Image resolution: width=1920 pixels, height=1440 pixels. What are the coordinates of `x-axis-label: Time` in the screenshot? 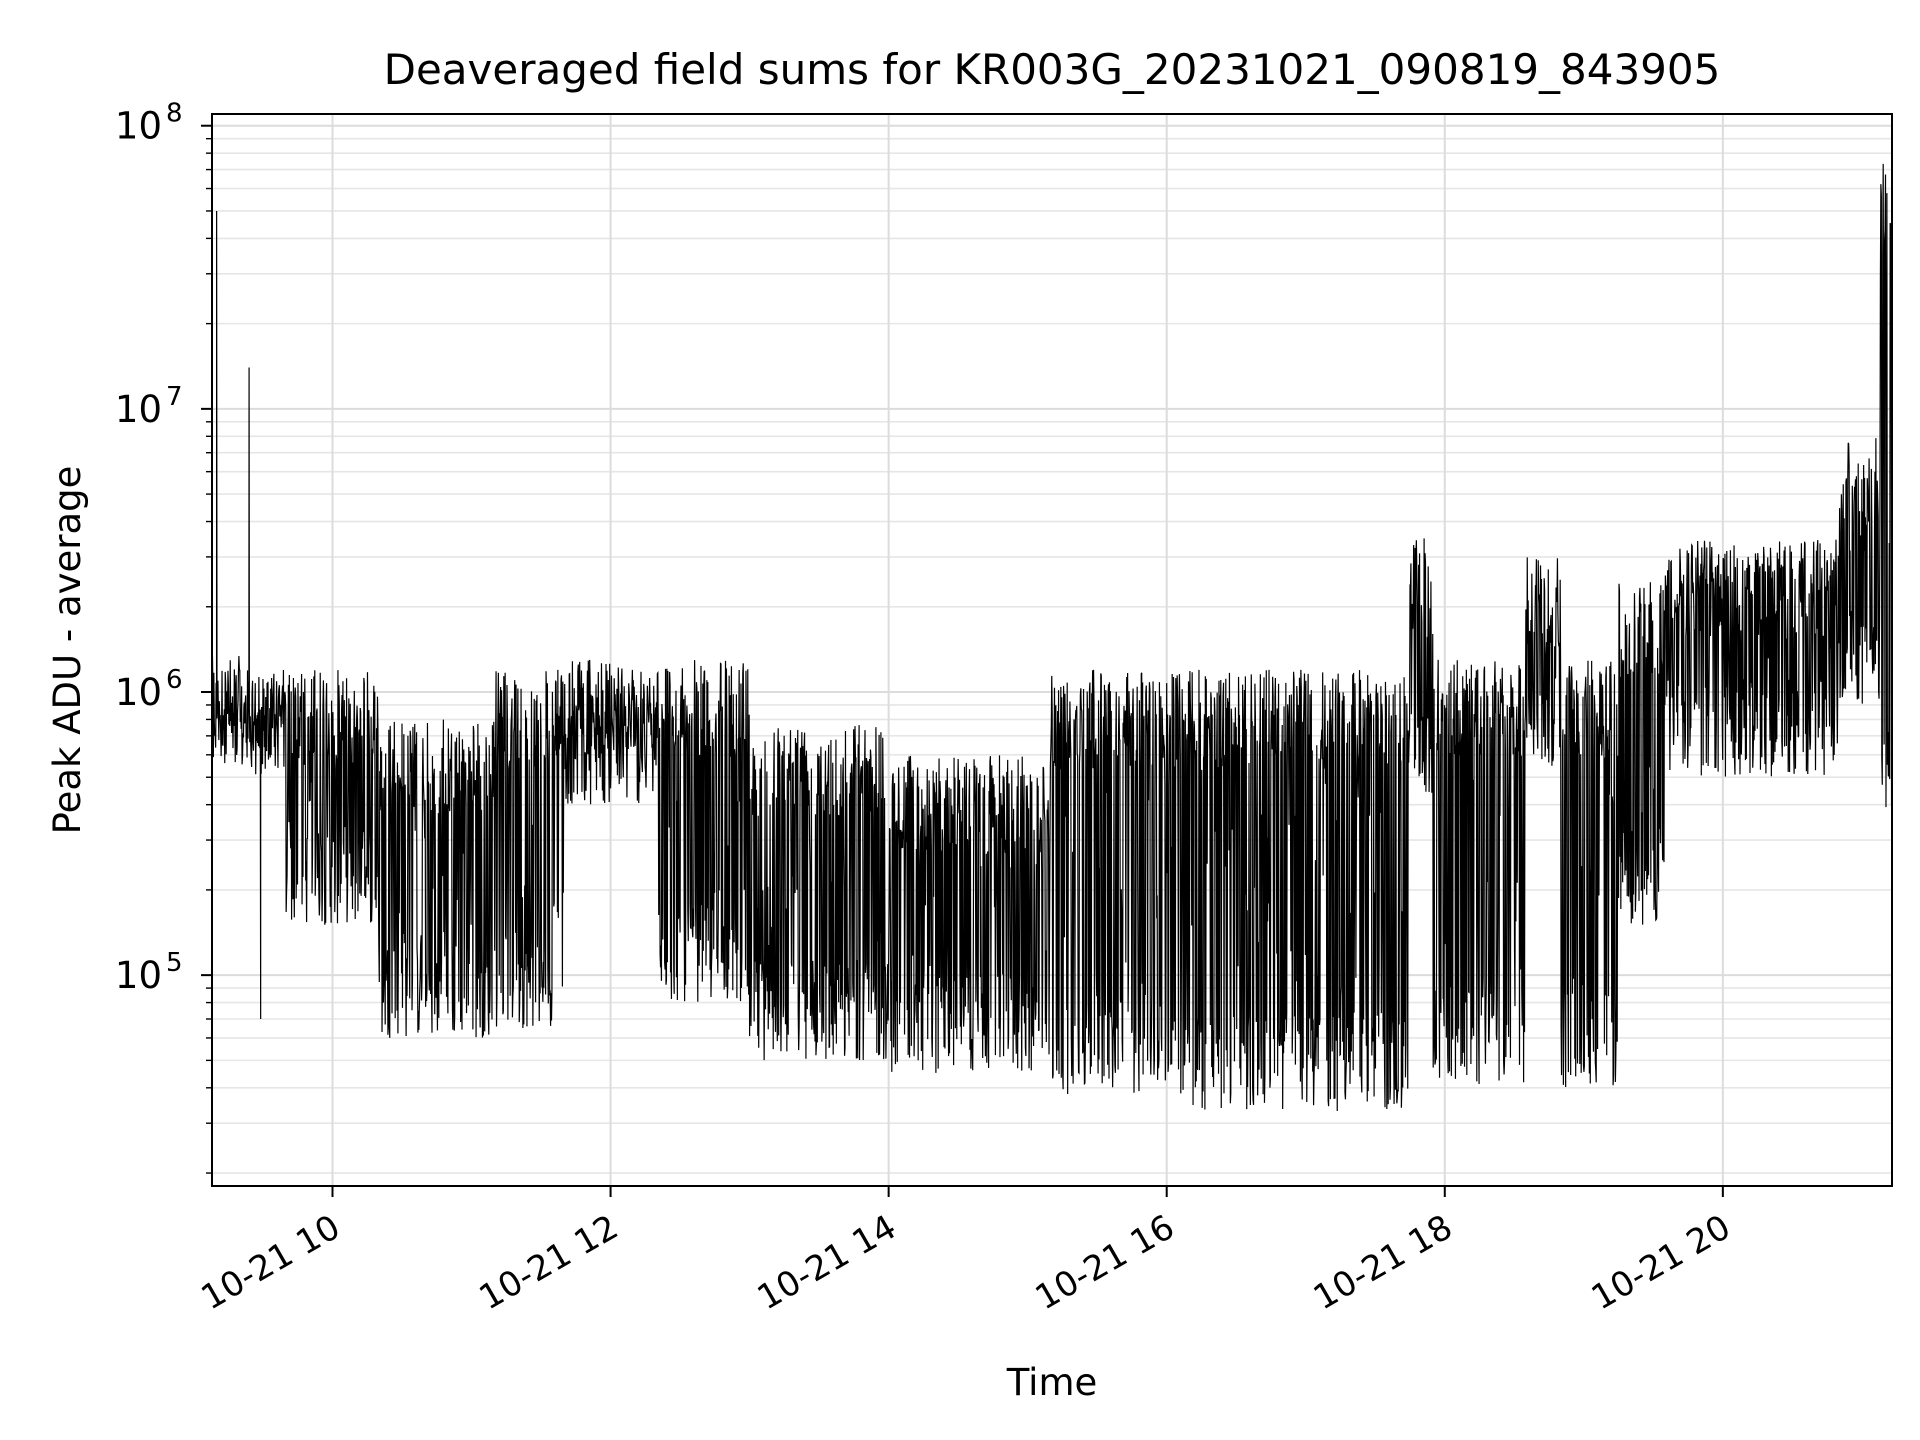 It's located at (1052, 1382).